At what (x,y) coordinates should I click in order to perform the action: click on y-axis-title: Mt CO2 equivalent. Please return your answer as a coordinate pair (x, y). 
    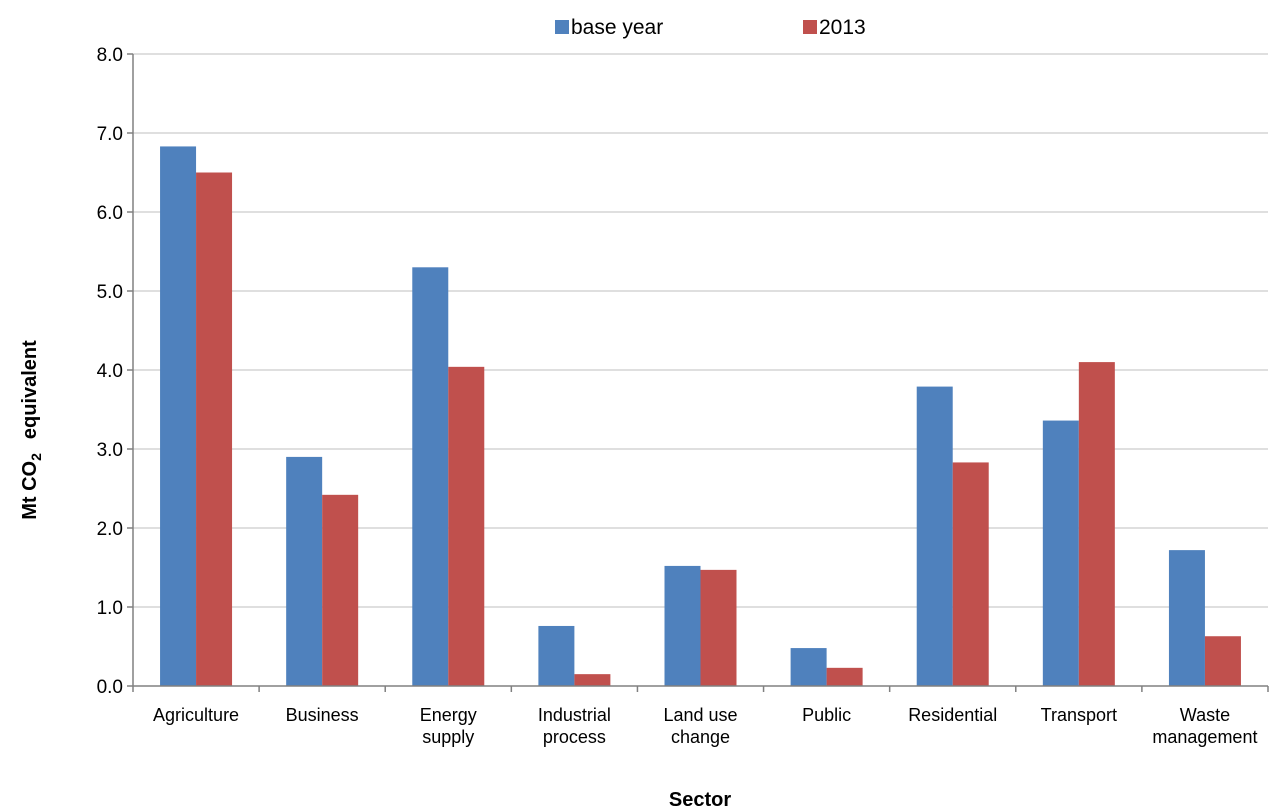
    Looking at the image, I should click on (31, 430).